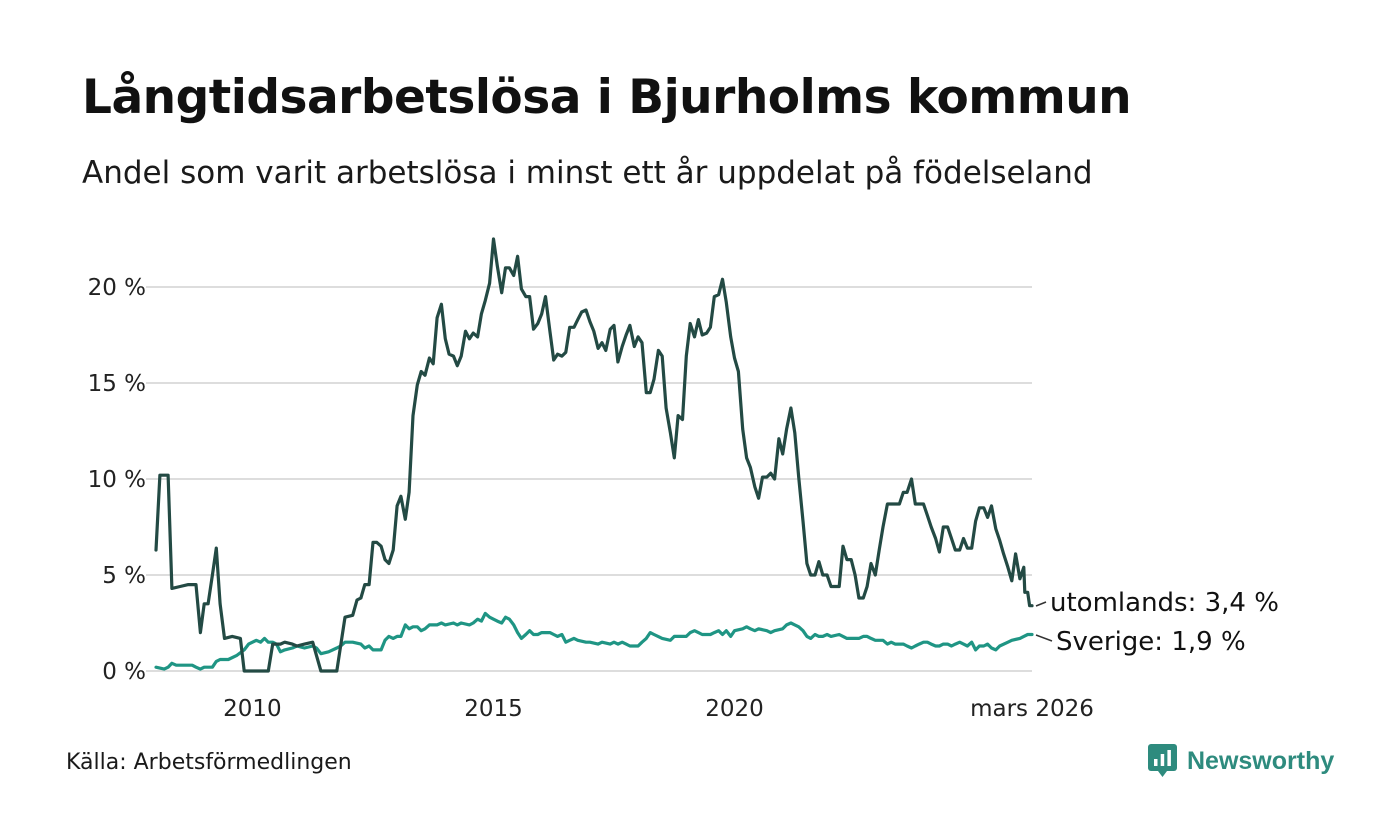 Image resolution: width=1400 pixels, height=840 pixels. Describe the element at coordinates (1261, 760) in the screenshot. I see `brand-name: Newsworthy` at that location.